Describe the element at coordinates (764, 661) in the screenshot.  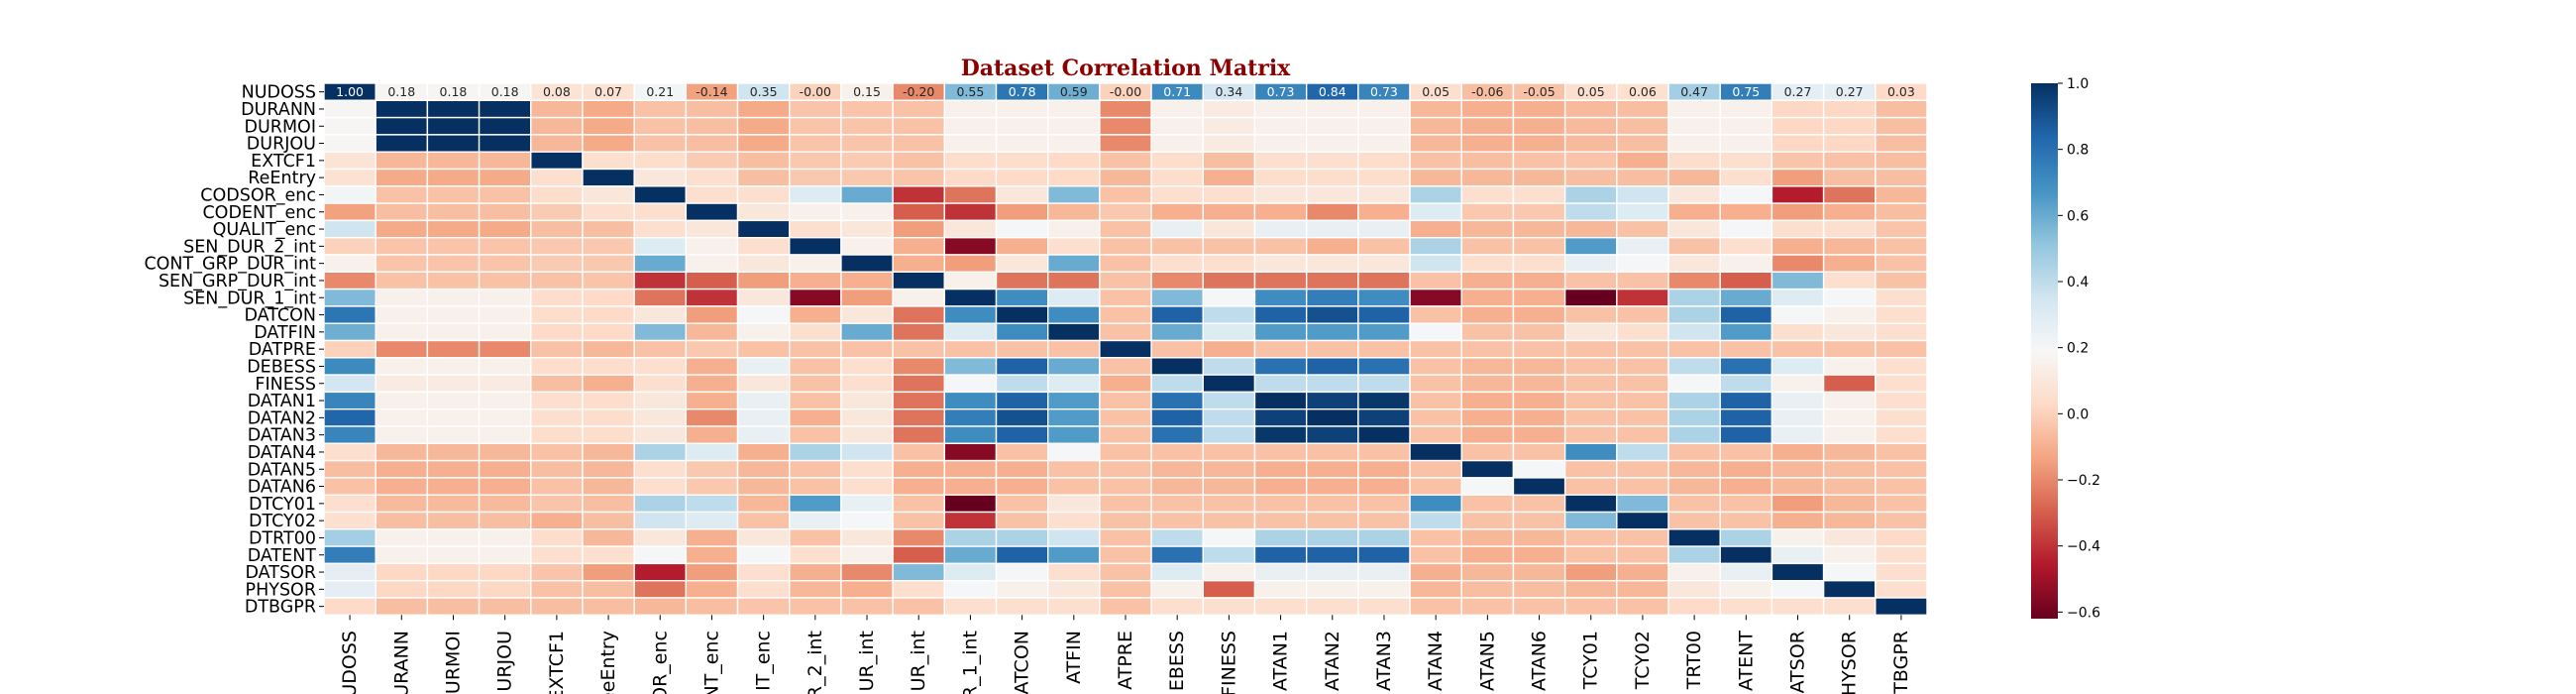
I see `column-label: IT_enc` at that location.